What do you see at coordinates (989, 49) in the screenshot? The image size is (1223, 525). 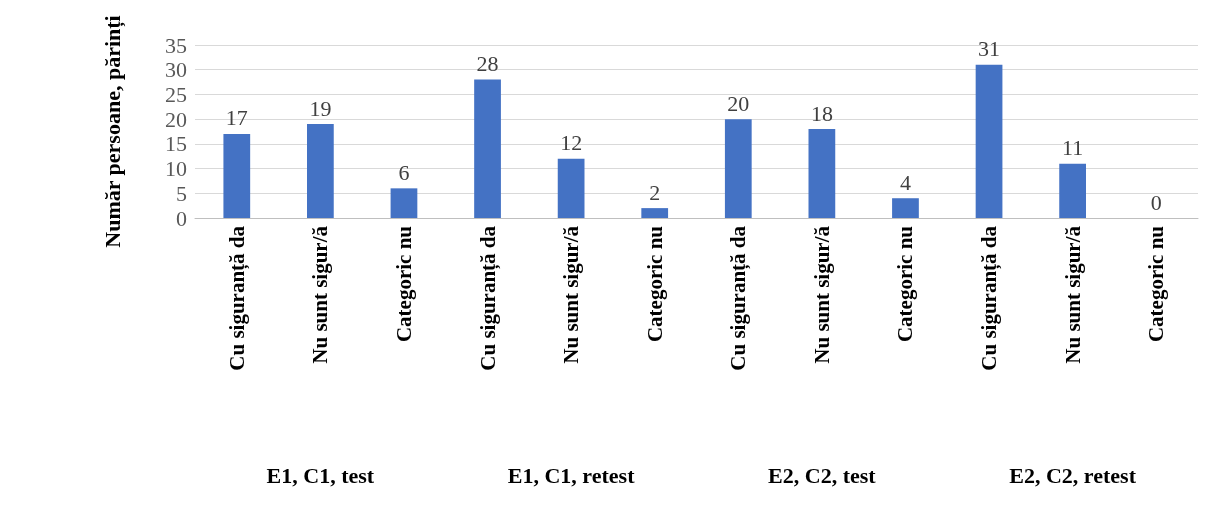 I see `data-label: 31` at bounding box center [989, 49].